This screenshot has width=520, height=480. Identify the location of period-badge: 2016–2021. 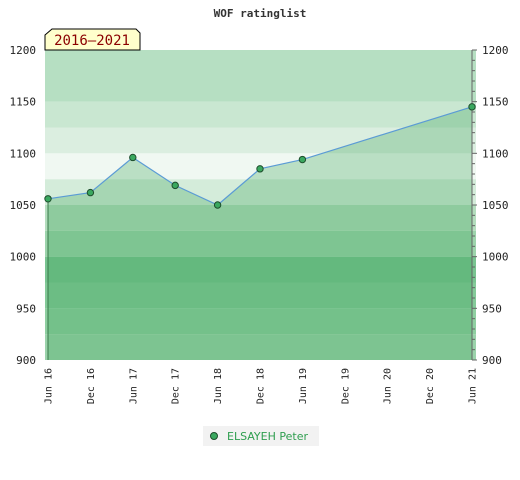
(92, 39).